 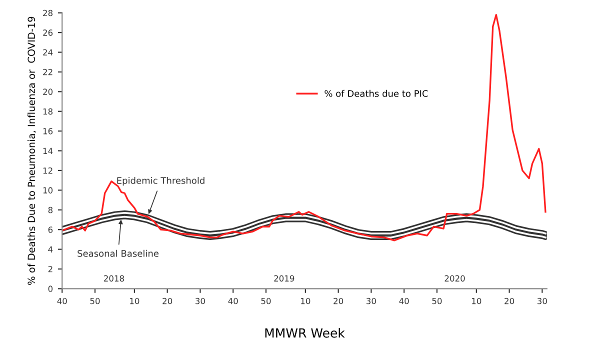 What do you see at coordinates (50, 269) in the screenshot?
I see `y-tick-label: 2` at bounding box center [50, 269].